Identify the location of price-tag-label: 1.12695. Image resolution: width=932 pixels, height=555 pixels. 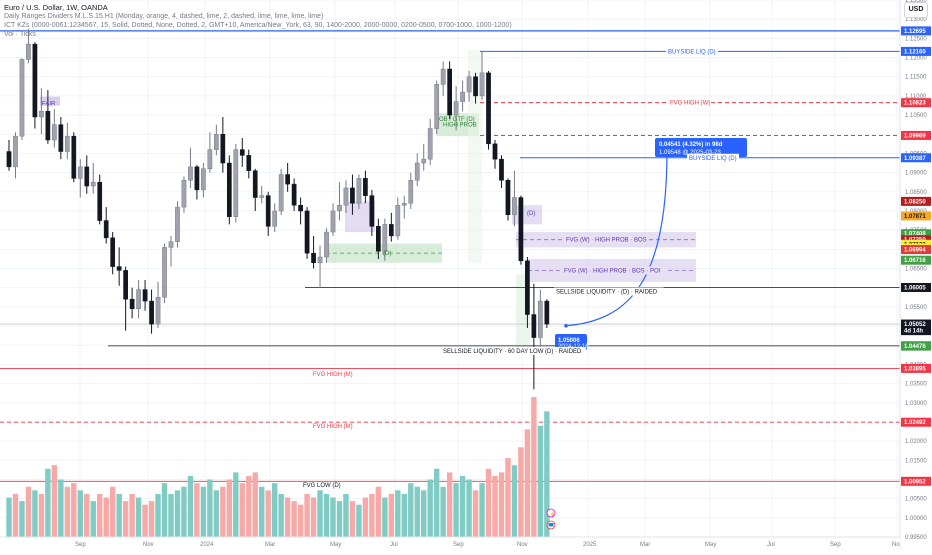
(915, 32).